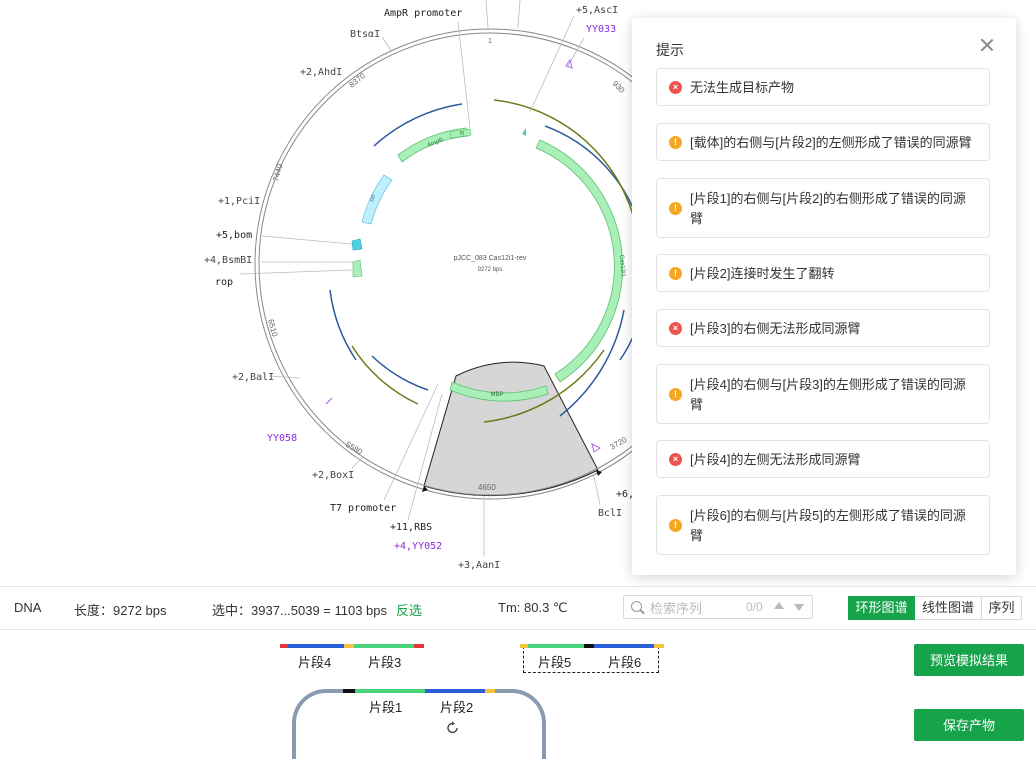 The width and height of the screenshot is (1036, 759). I want to click on site-yy058: YY058, so click(282, 438).